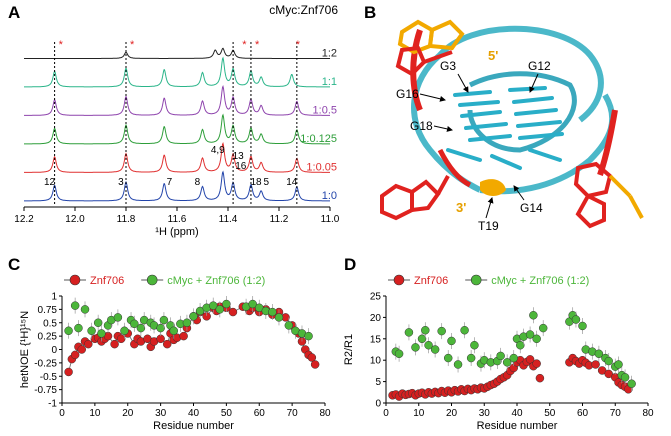 Image resolution: width=671 pixels, height=436 pixels. Describe the element at coordinates (493, 187) in the screenshot. I see `three-prime-gold-blob` at that location.